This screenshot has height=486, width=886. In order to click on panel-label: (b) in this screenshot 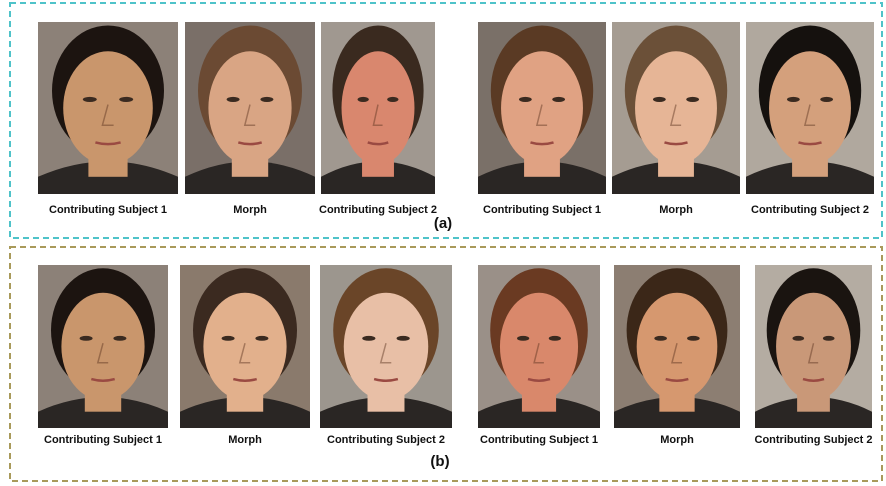, I will do `click(439, 461)`.